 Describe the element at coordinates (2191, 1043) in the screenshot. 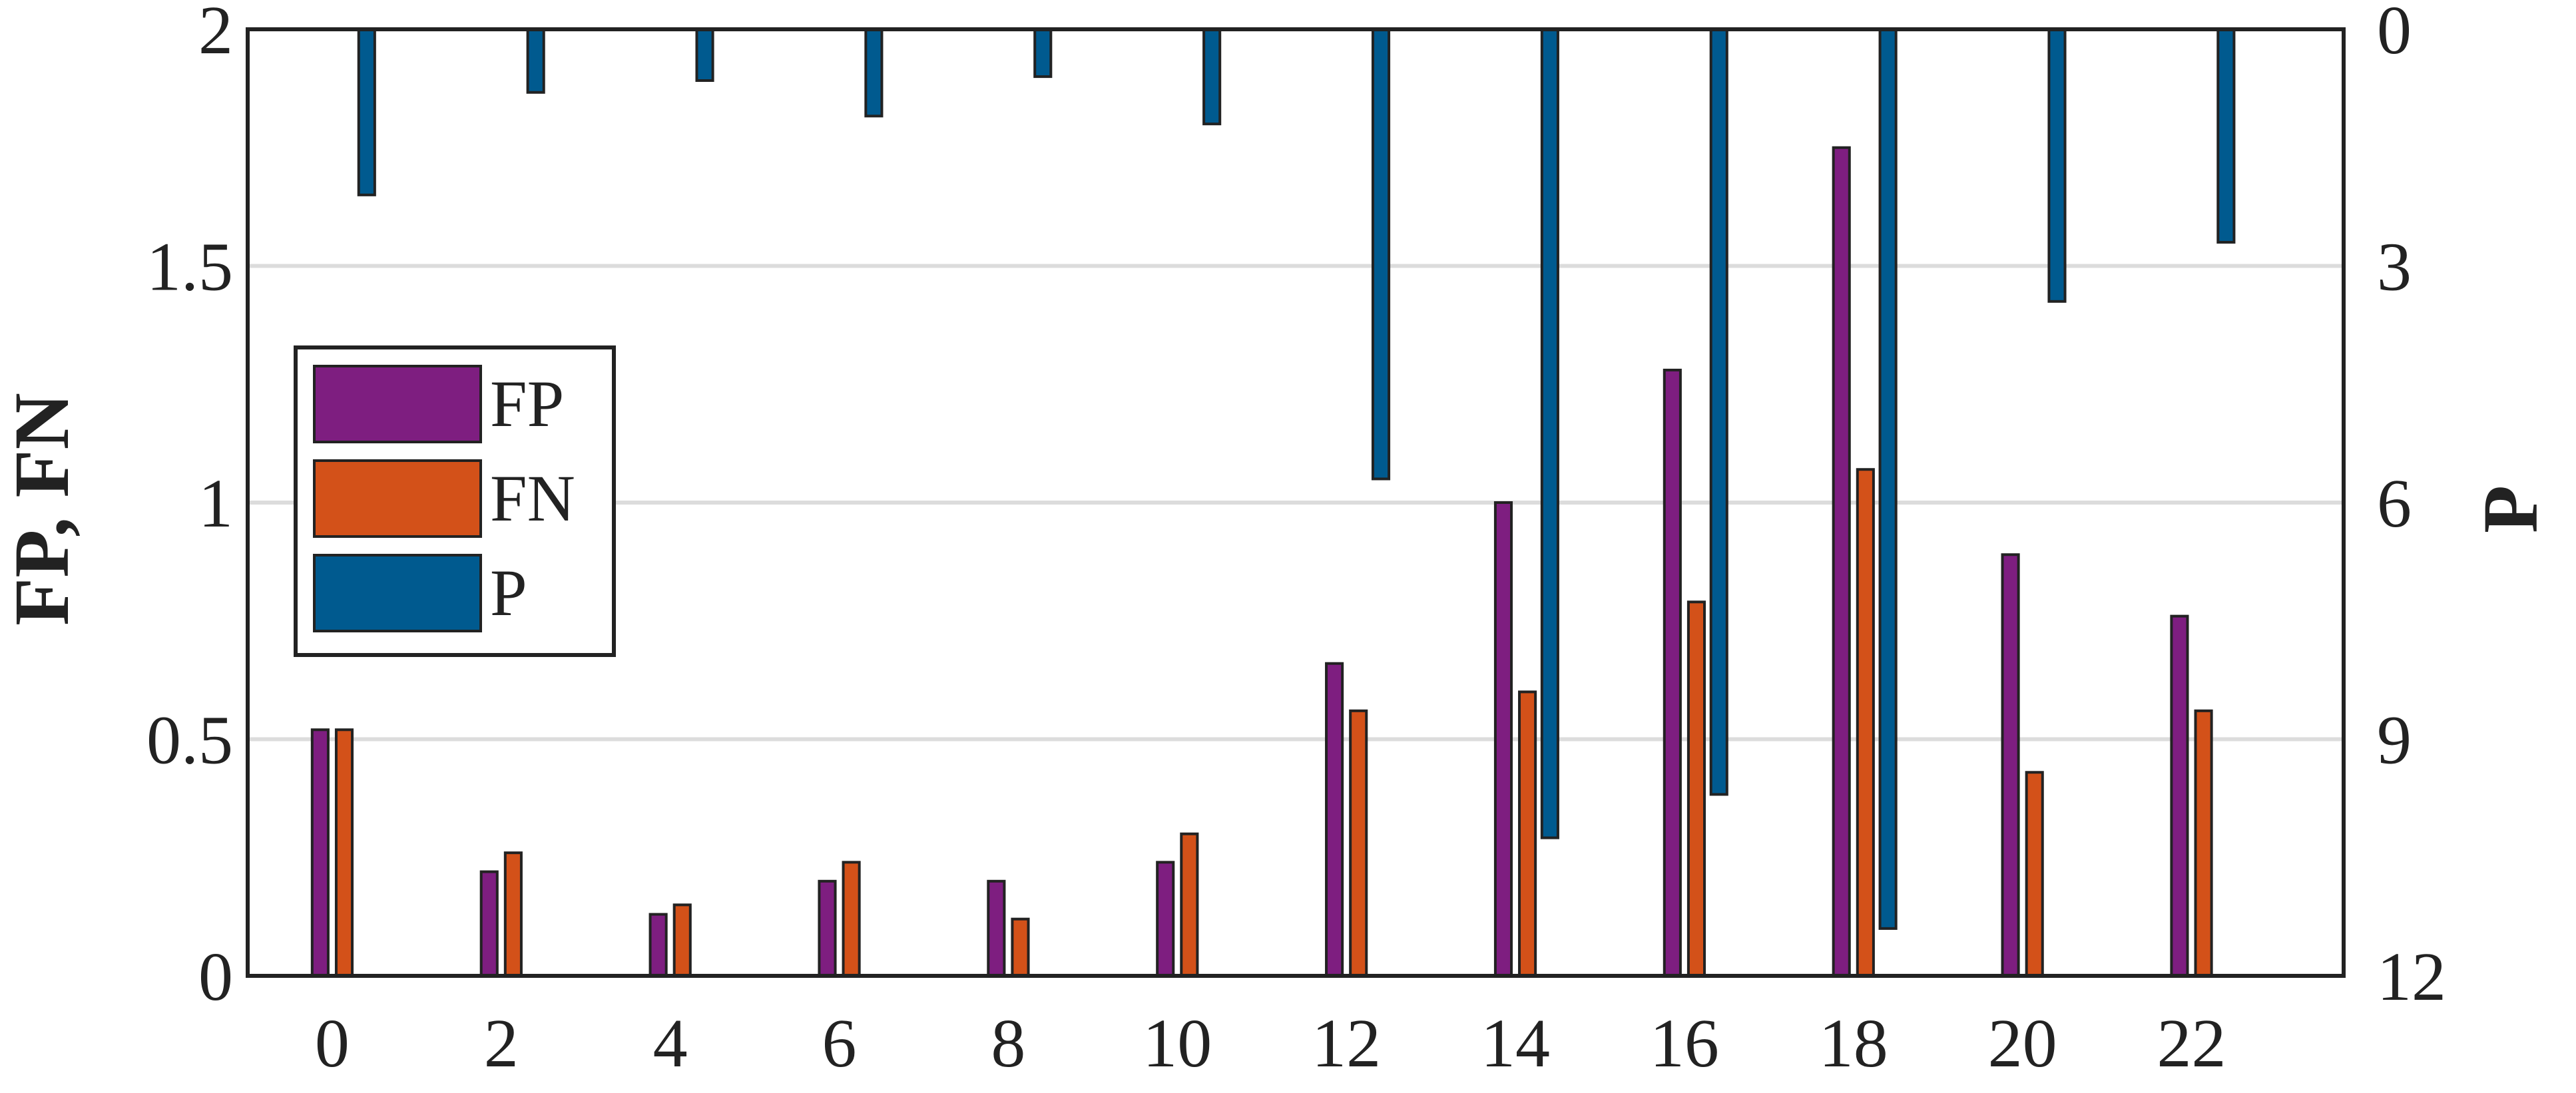

I see `x-tick-label: 22` at that location.